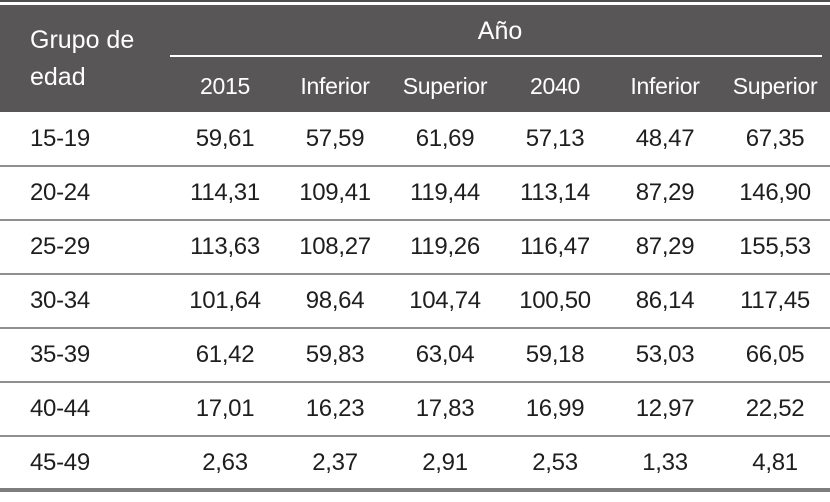 The image size is (830, 502). What do you see at coordinates (60, 354) in the screenshot?
I see `age-group-label: 35-39` at bounding box center [60, 354].